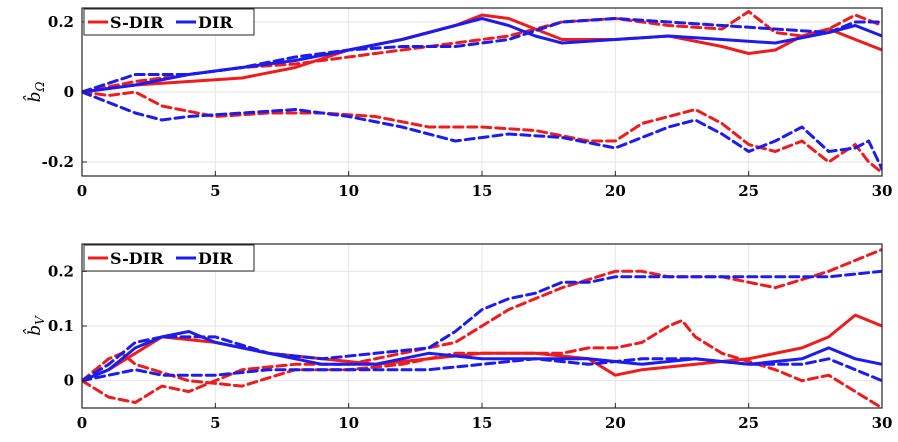  What do you see at coordinates (40, 320) in the screenshot?
I see `y-axis-label-subscript: V` at bounding box center [40, 320].